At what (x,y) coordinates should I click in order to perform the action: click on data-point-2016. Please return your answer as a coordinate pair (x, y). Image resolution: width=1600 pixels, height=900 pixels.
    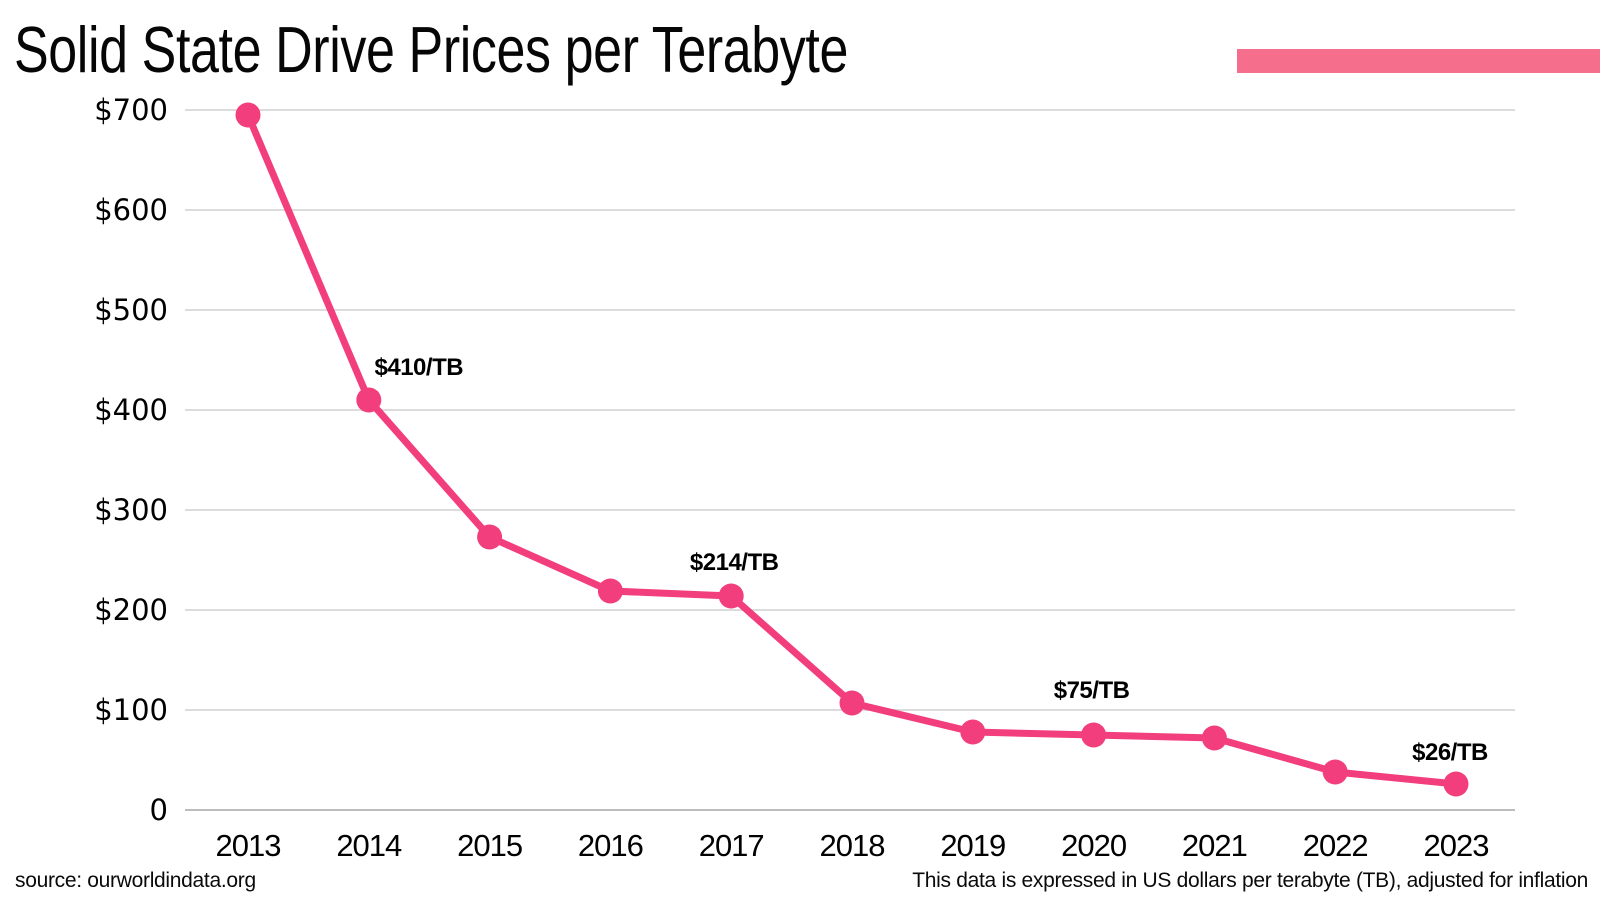
    Looking at the image, I should click on (610, 591).